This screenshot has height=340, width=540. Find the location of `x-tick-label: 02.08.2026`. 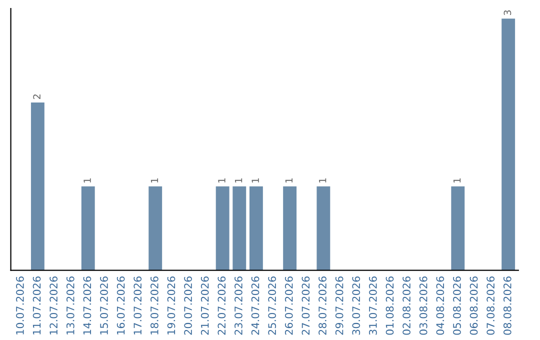

x-tick-label: 02.08.2026 is located at coordinates (406, 305).